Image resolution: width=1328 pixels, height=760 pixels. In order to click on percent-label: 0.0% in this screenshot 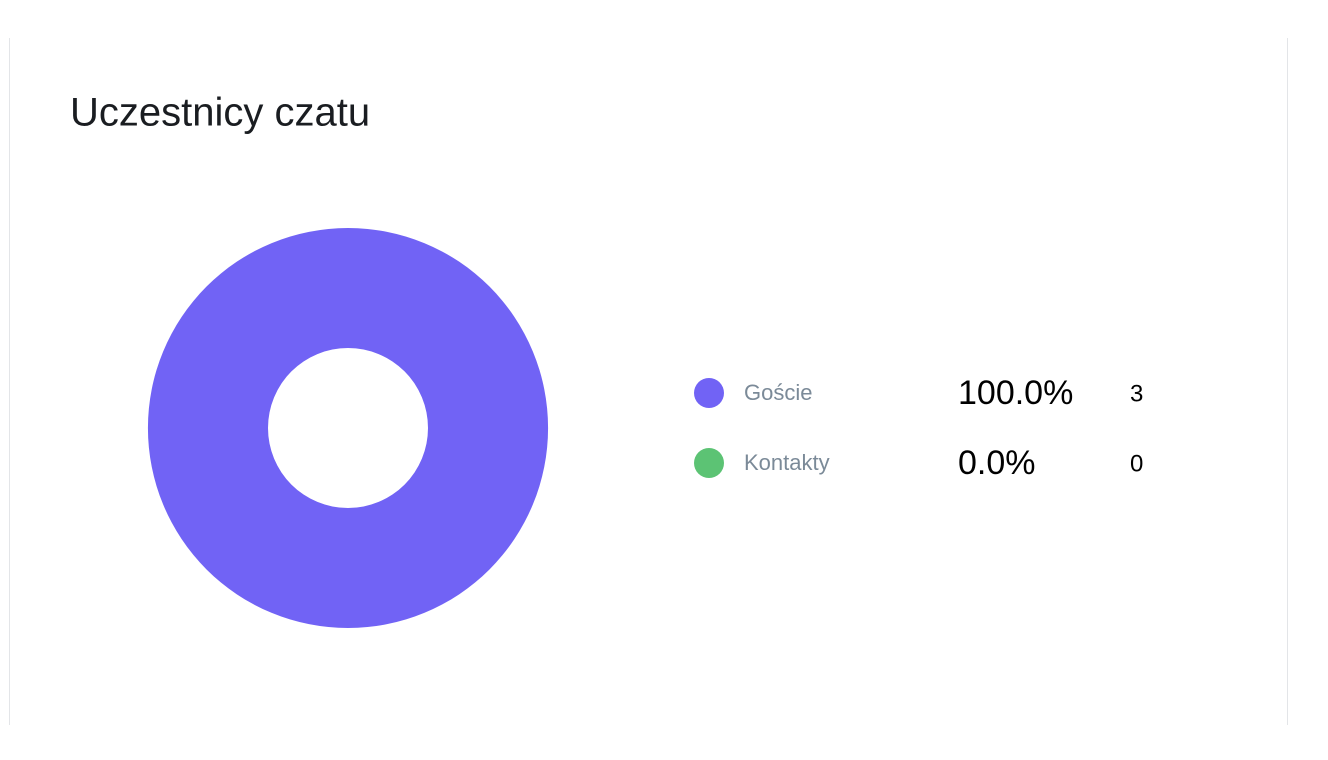, I will do `click(997, 463)`.